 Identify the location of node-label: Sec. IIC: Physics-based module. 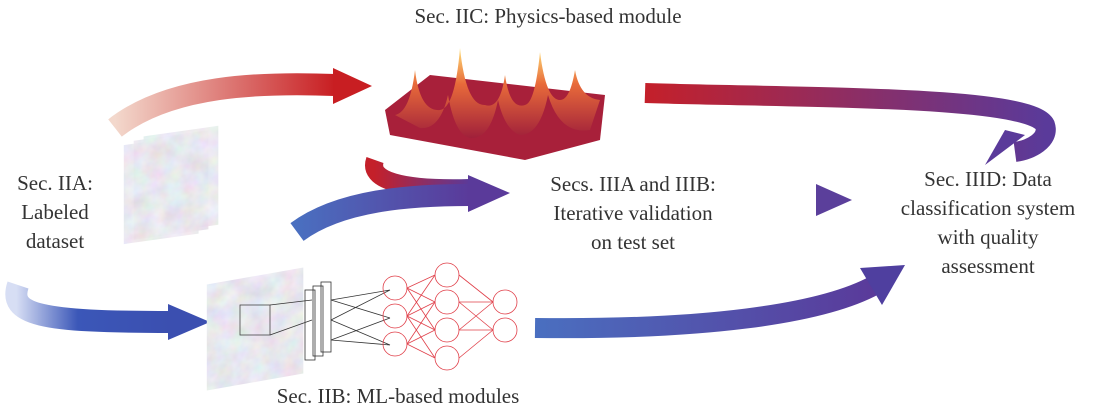
(547, 16).